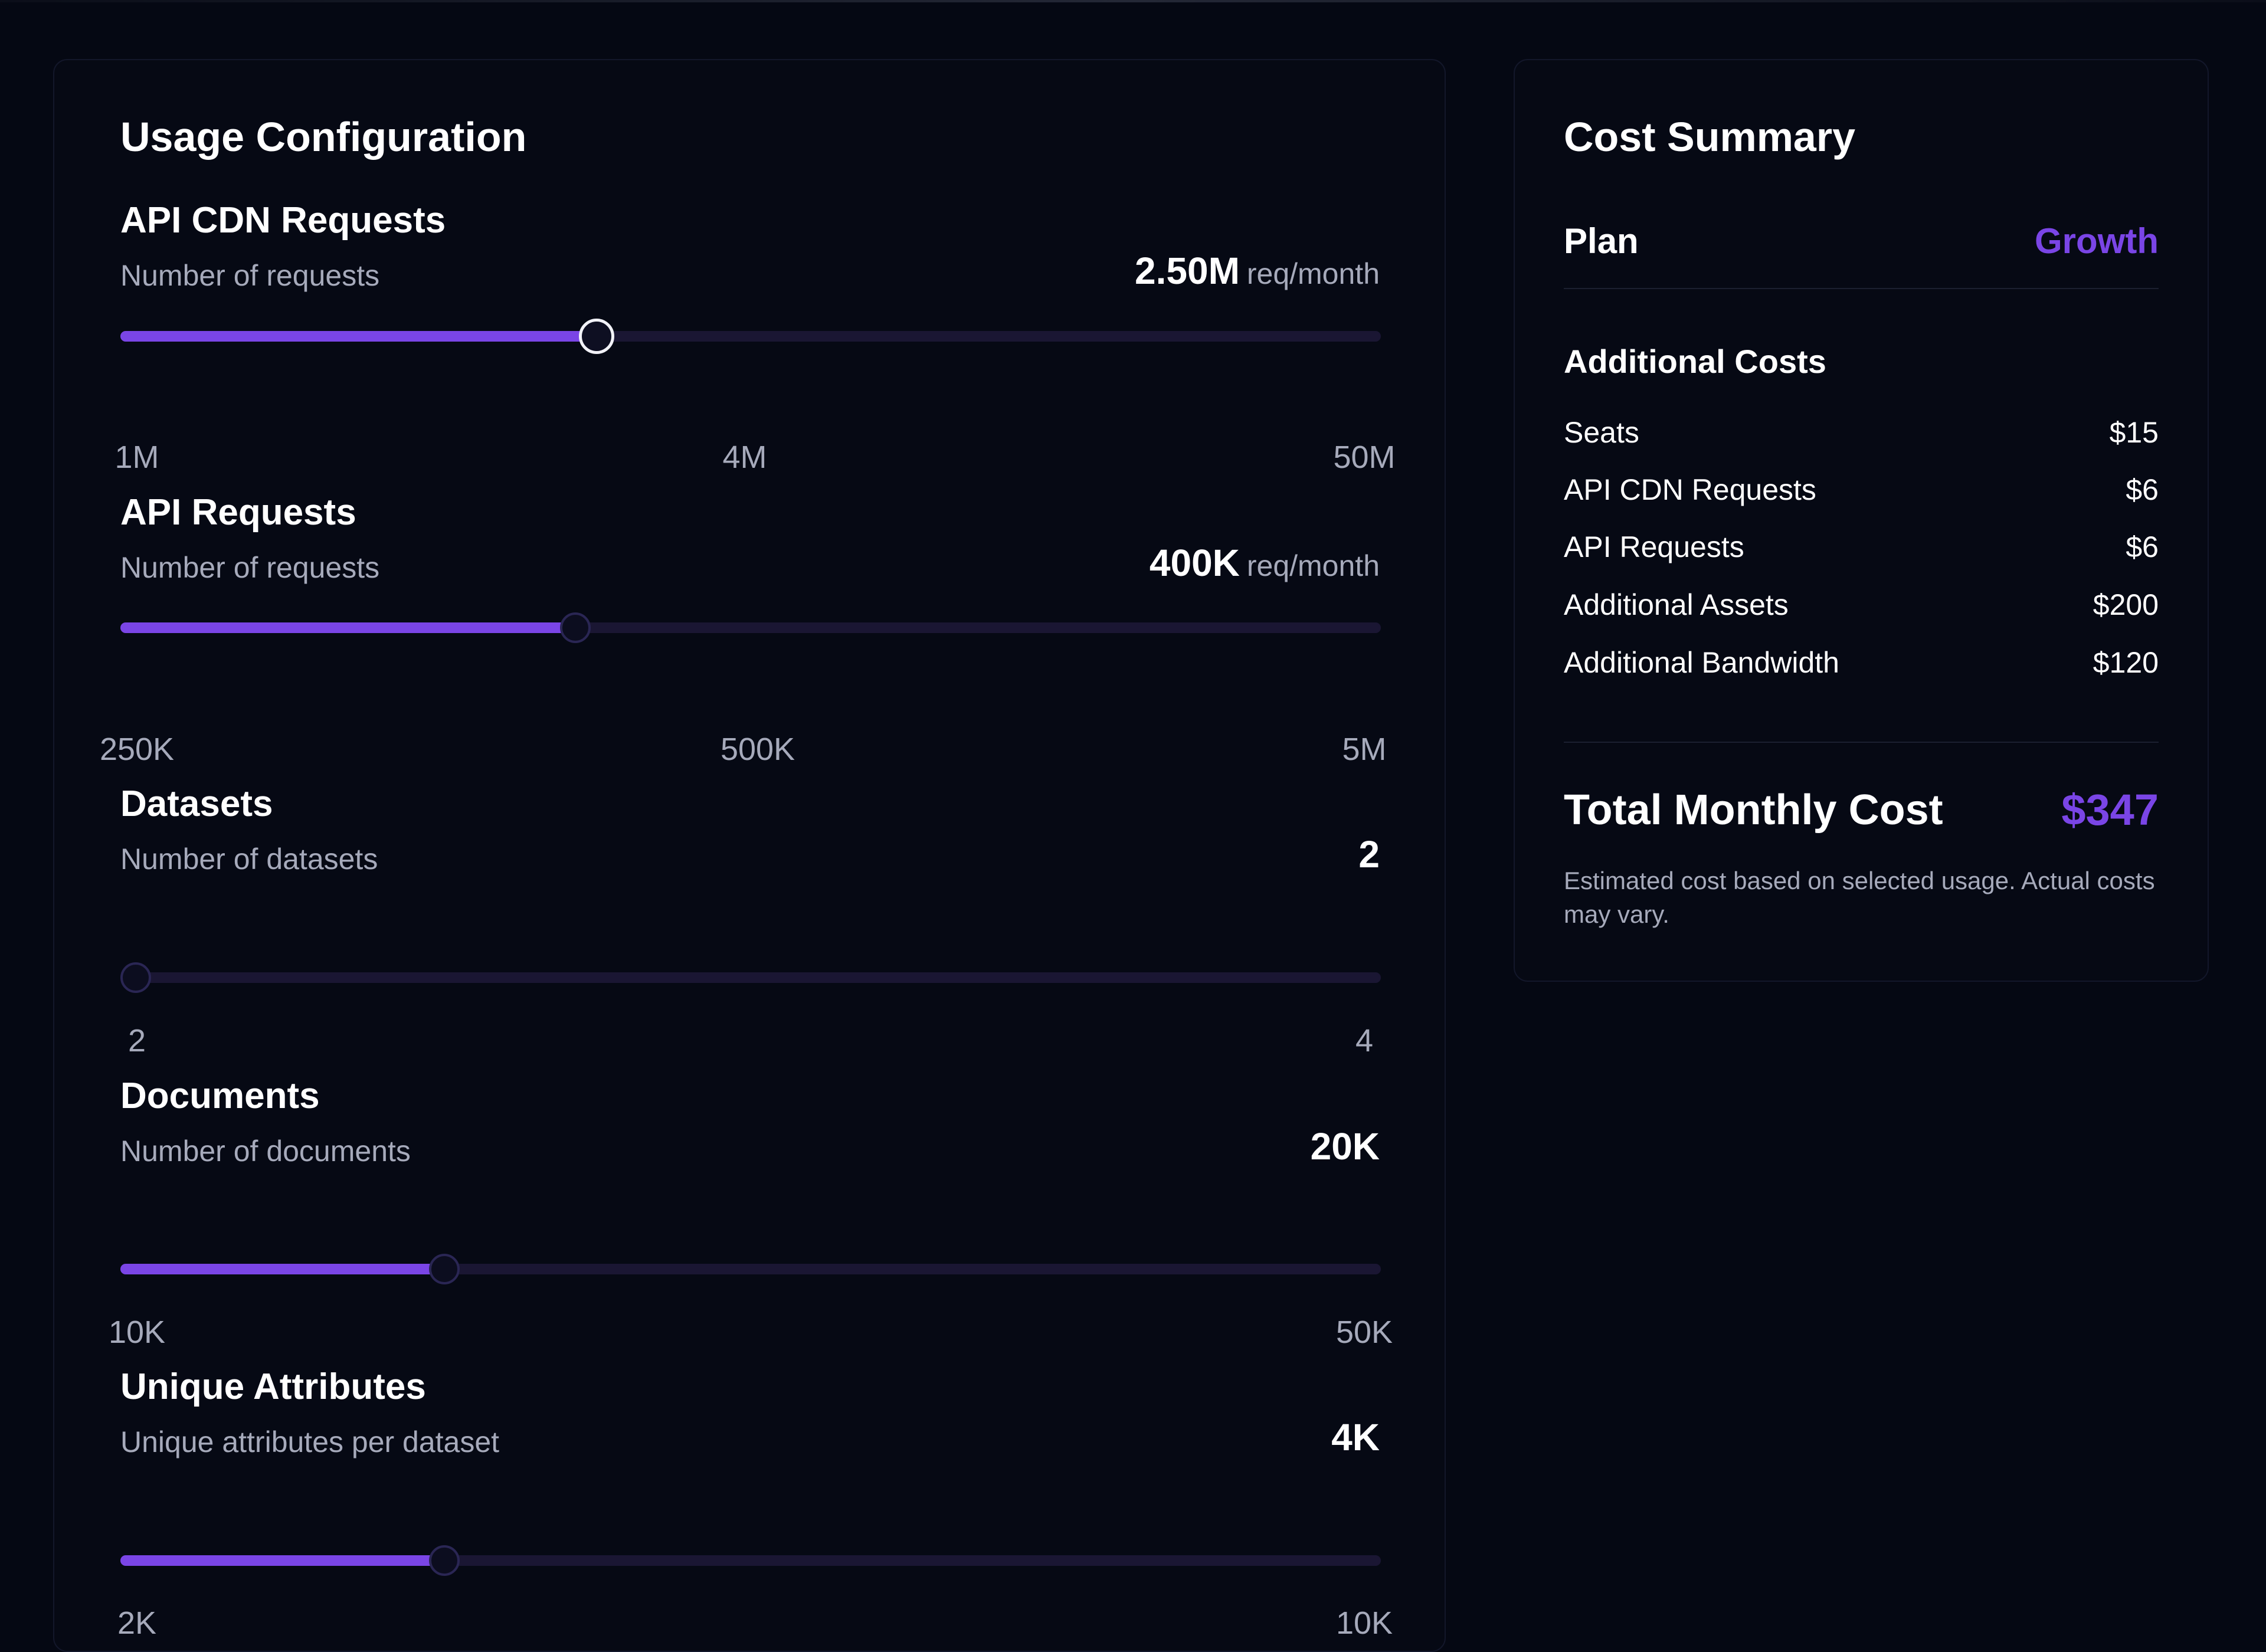  Describe the element at coordinates (136, 457) in the screenshot. I see `slider-tick-min: 1M` at that location.